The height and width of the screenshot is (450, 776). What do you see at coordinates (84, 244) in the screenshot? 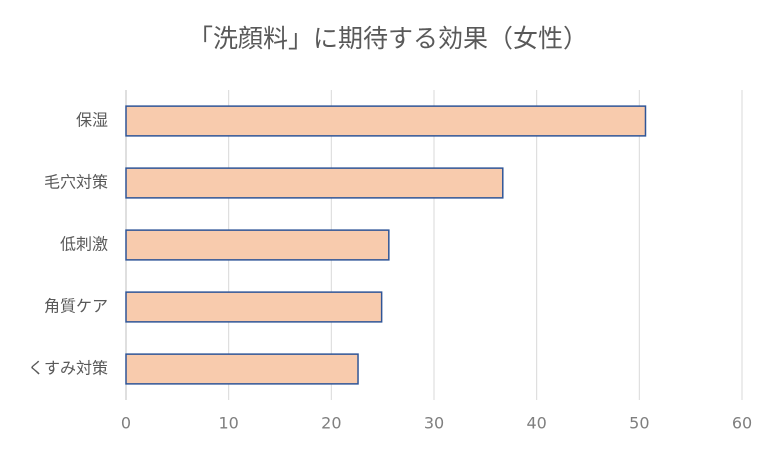
I see `y-tick-label: 低刺激` at bounding box center [84, 244].